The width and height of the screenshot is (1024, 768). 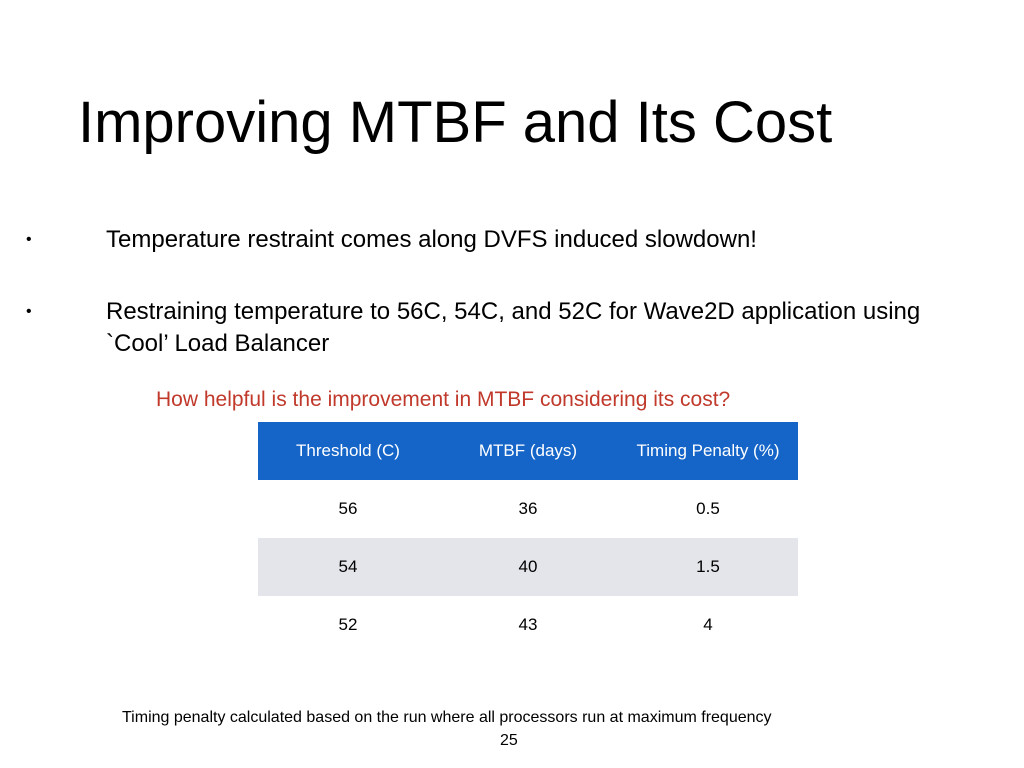 I want to click on table-cell: 52, so click(x=348, y=624).